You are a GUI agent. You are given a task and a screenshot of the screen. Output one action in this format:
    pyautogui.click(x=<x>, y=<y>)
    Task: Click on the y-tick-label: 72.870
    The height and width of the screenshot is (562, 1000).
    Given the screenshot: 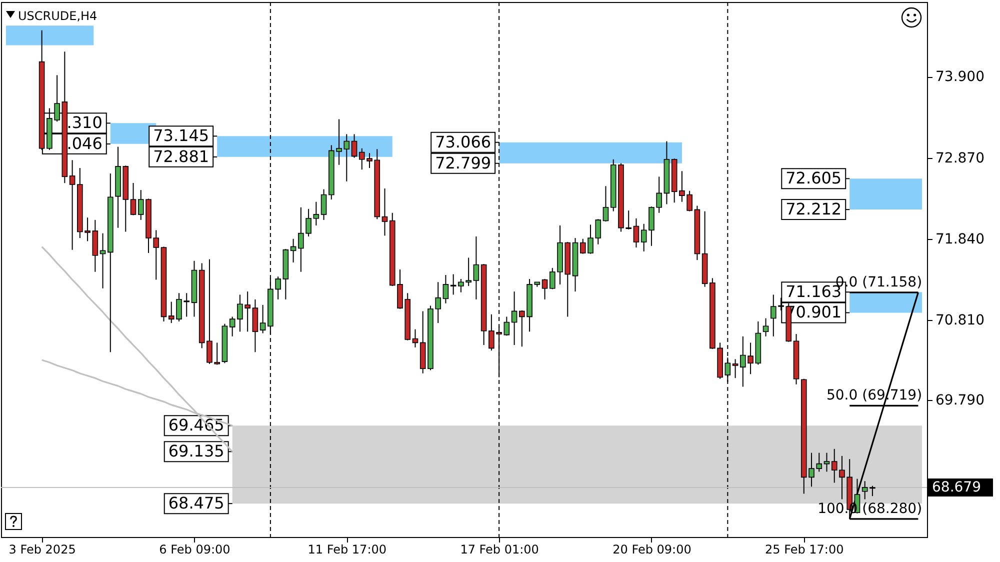 What is the action you would take?
    pyautogui.click(x=960, y=158)
    